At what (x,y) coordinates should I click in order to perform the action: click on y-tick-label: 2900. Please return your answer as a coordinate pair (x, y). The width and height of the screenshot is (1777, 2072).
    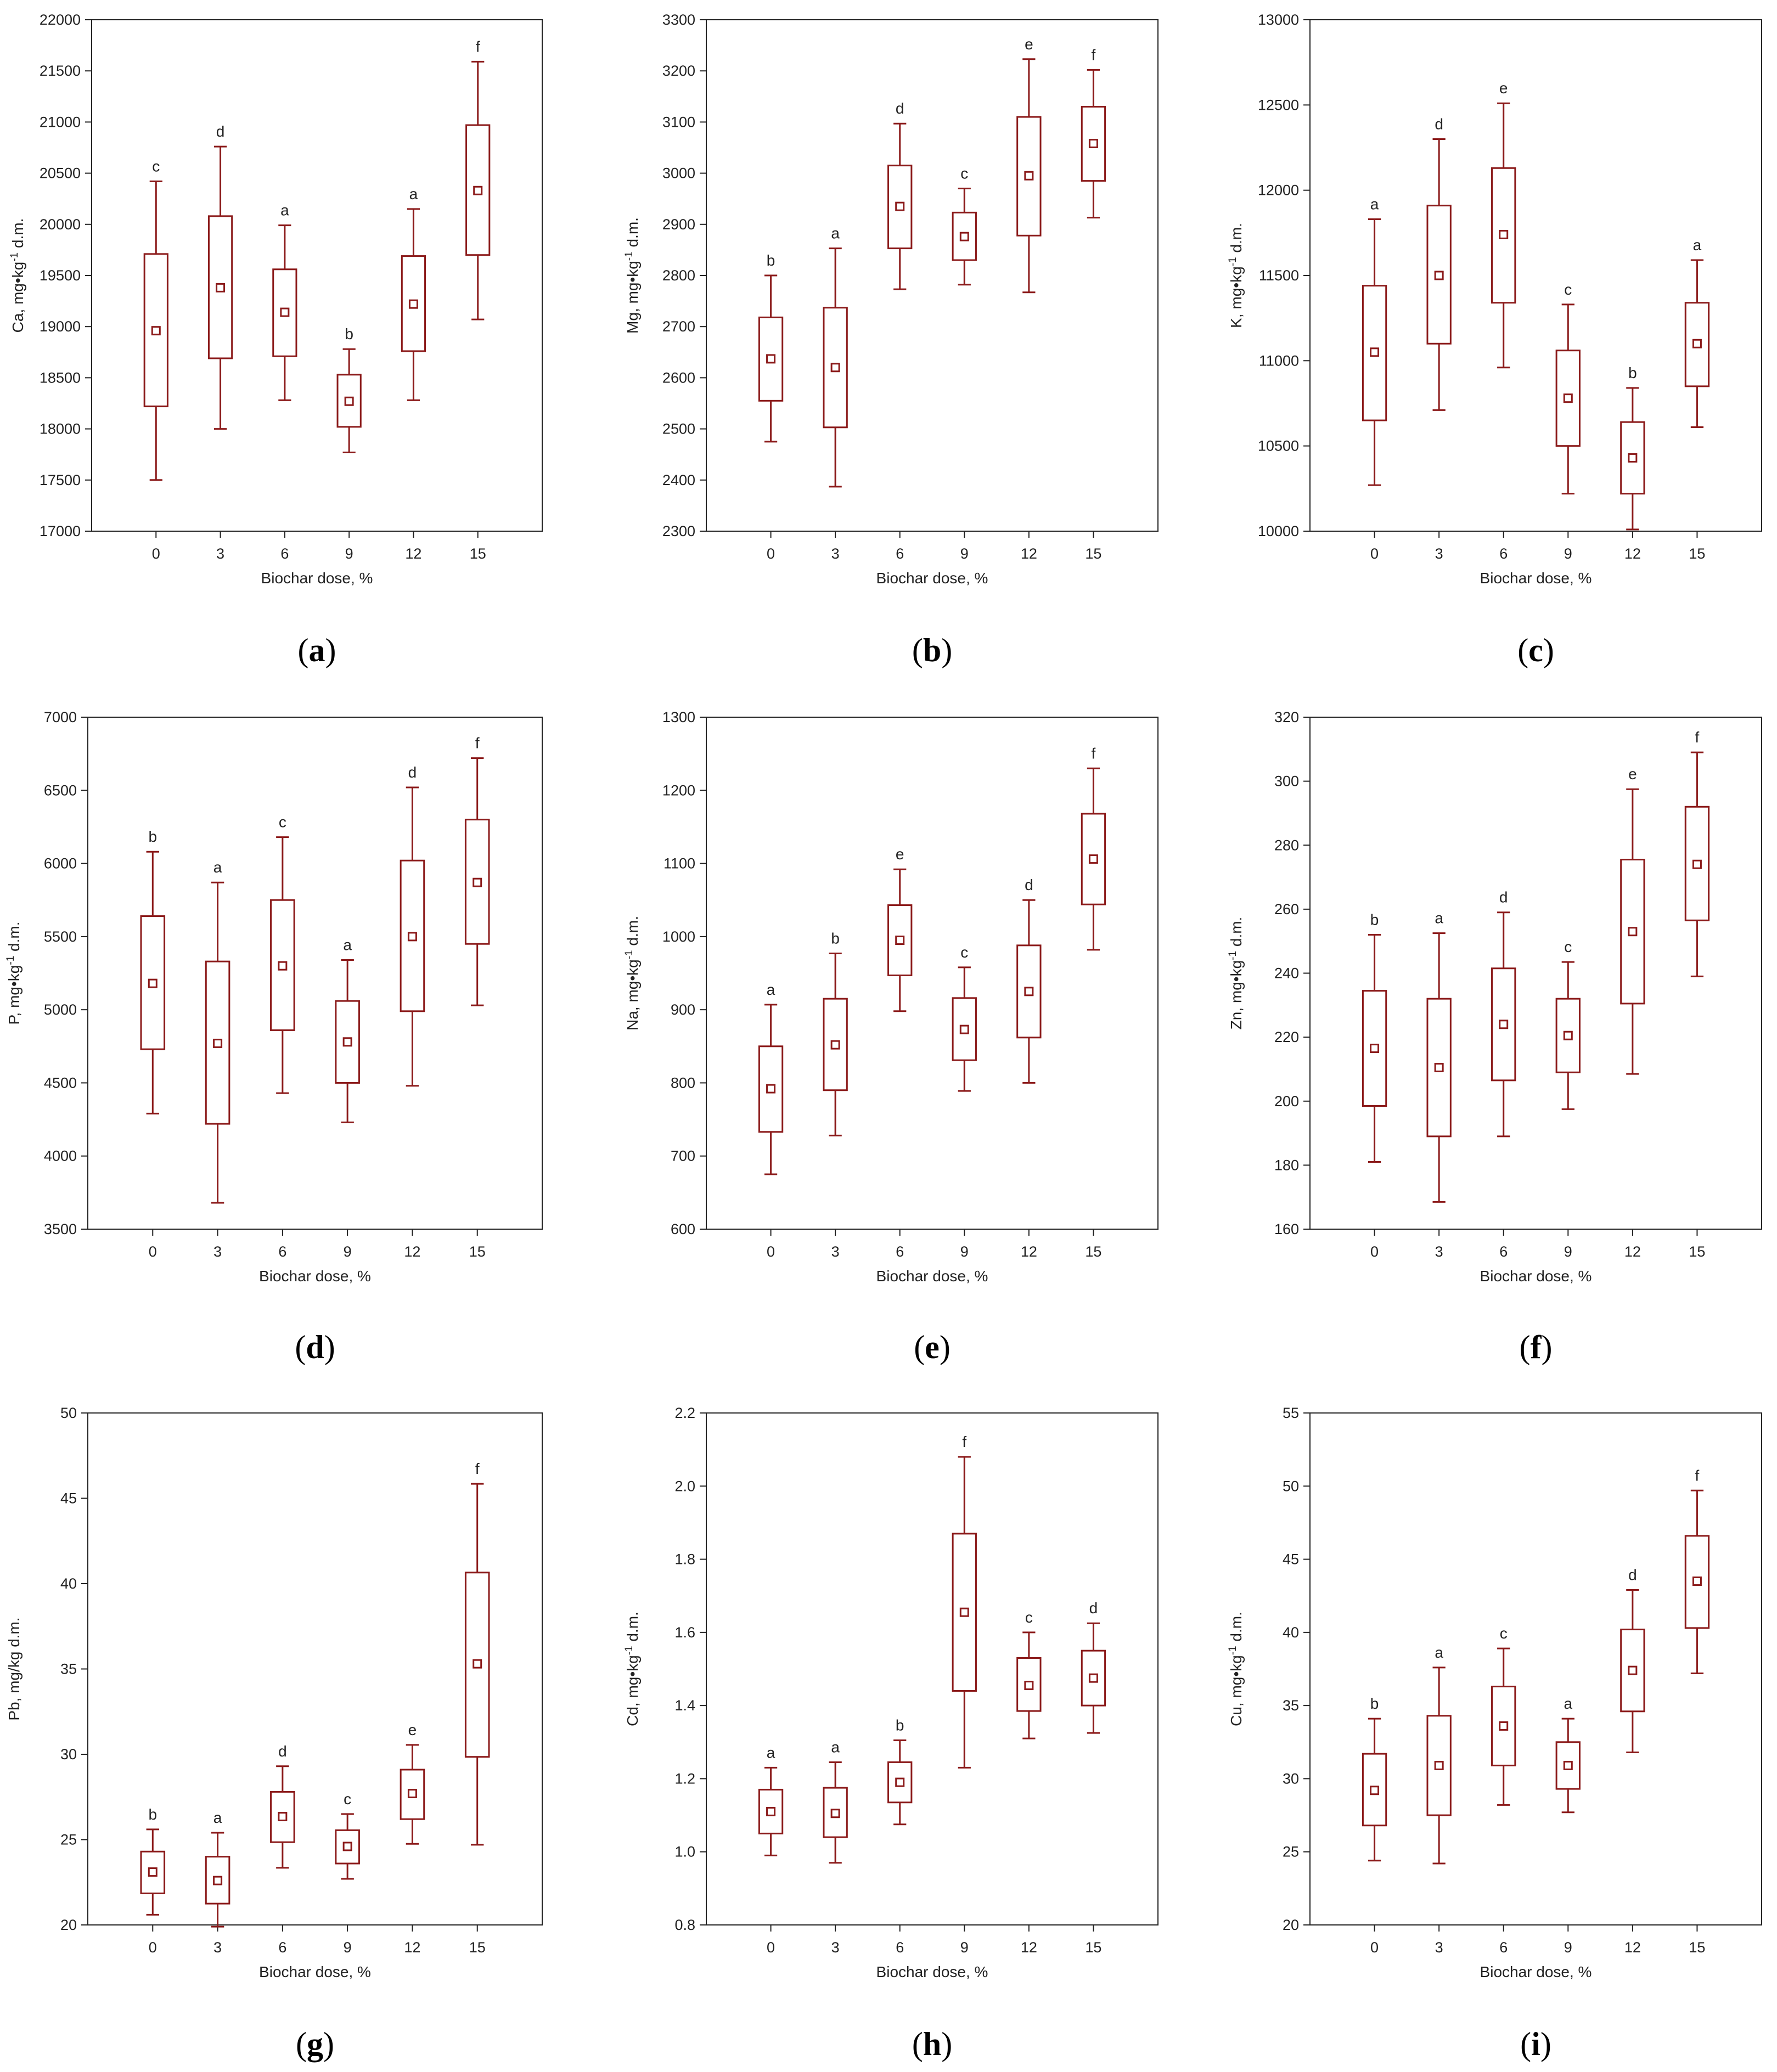
    Looking at the image, I should click on (678, 224).